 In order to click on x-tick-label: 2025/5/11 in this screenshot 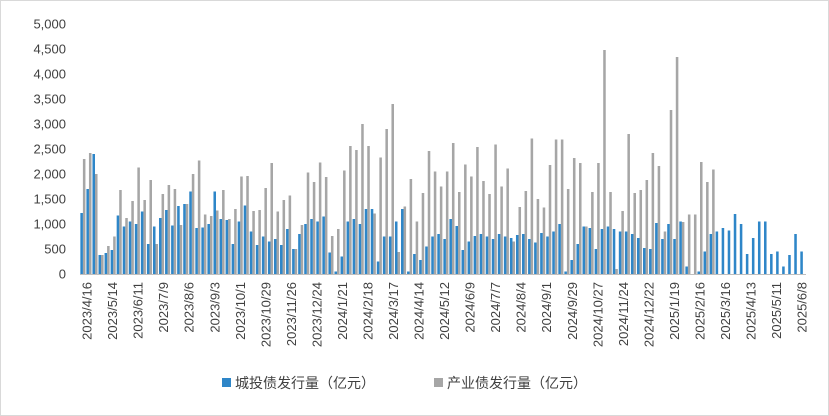, I will do `click(776, 310)`.